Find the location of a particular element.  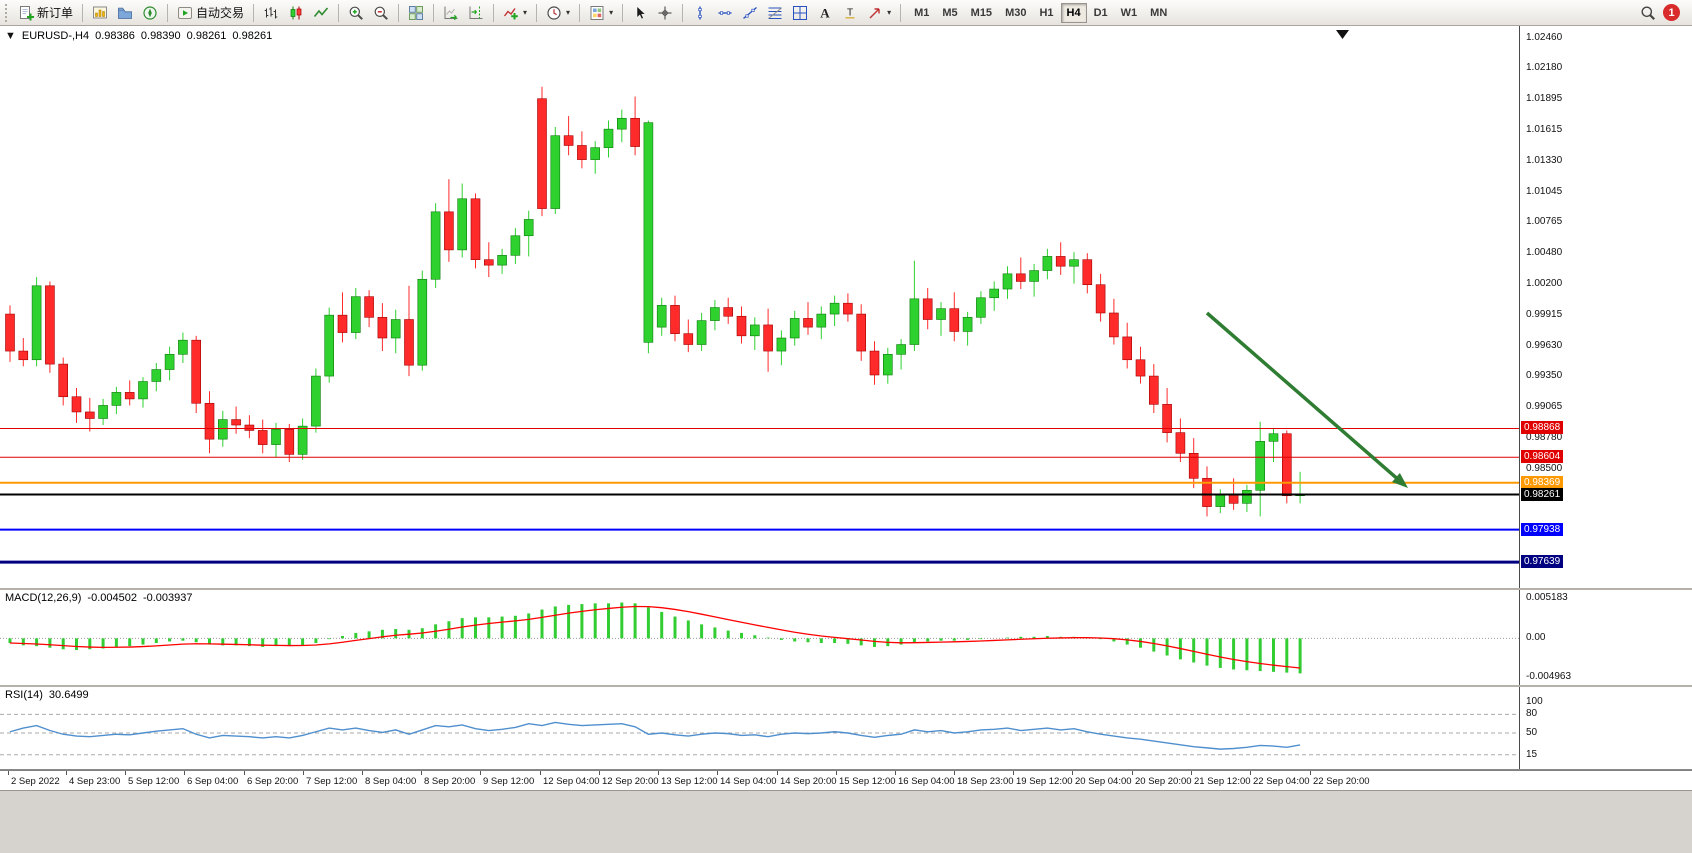

text-button: A is located at coordinates (825, 13).